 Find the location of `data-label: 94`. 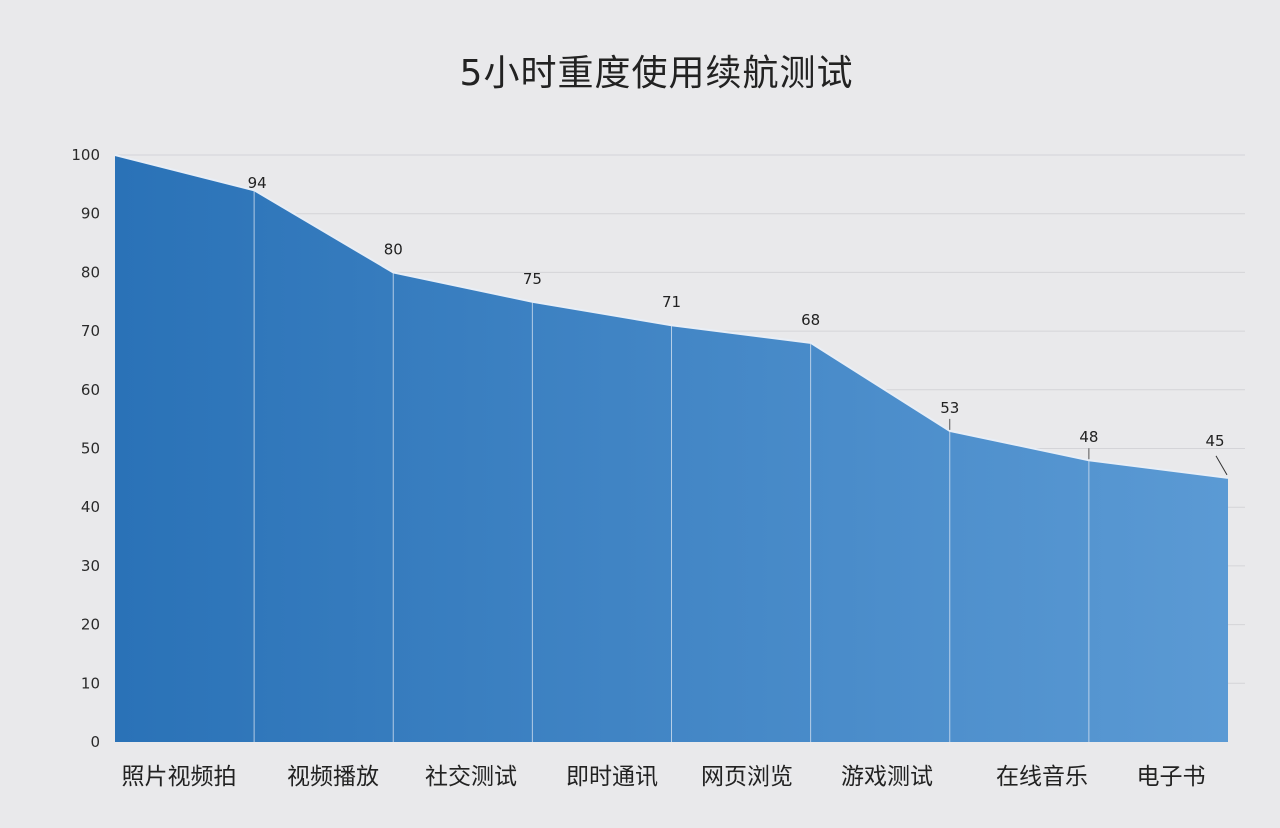

data-label: 94 is located at coordinates (257, 183).